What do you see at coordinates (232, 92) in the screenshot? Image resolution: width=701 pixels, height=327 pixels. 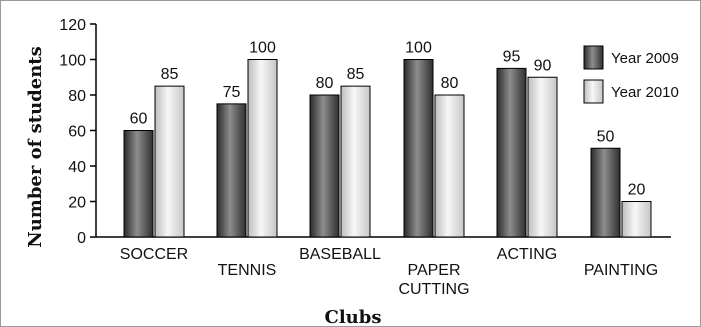 I see `data-label: 75` at bounding box center [232, 92].